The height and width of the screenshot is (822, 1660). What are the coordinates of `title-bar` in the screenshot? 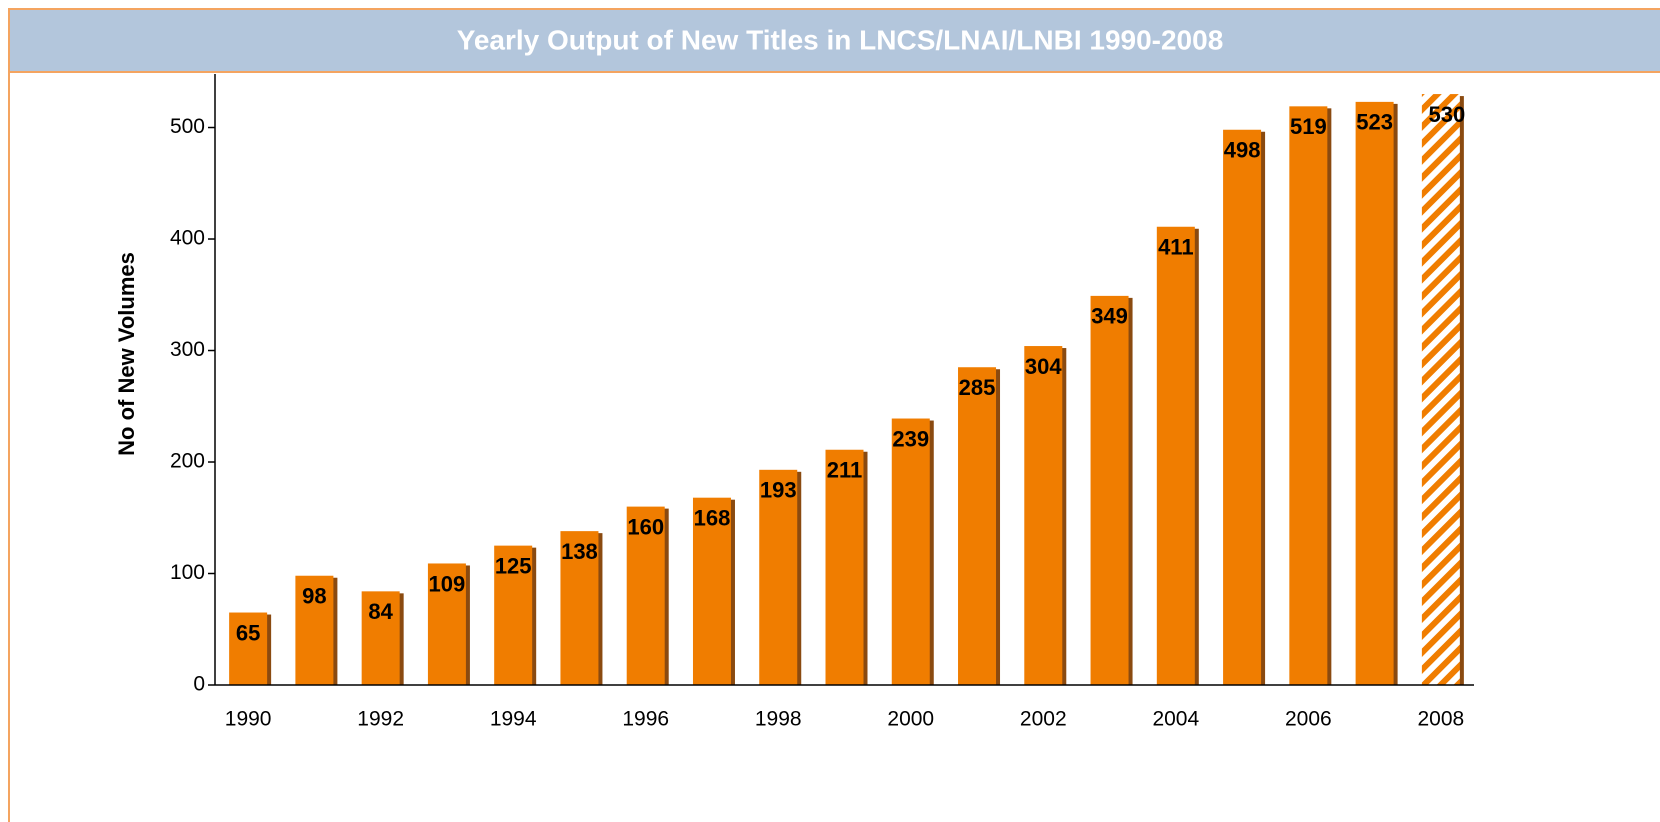 It's located at (834, 40).